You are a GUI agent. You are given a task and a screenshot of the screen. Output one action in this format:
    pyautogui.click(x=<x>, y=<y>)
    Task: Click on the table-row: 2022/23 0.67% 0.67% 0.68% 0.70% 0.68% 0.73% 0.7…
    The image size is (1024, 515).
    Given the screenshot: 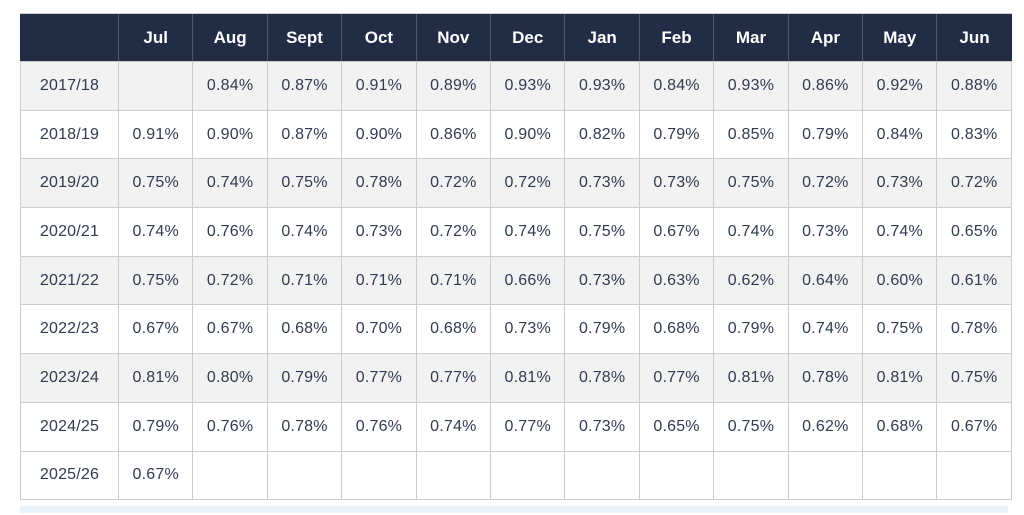 What is the action you would take?
    pyautogui.click(x=516, y=329)
    